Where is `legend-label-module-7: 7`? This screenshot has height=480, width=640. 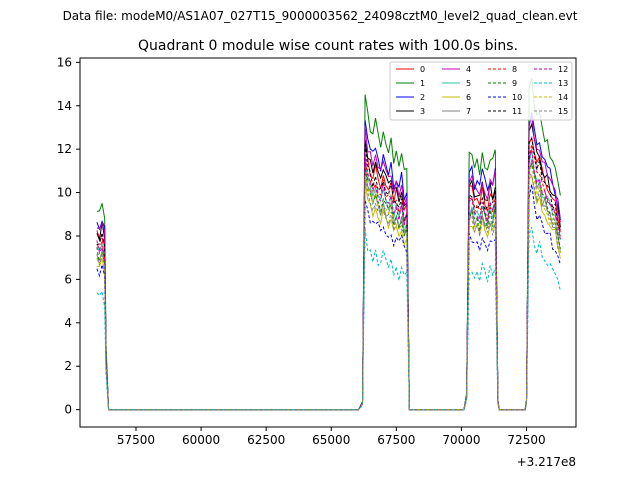 legend-label-module-7: 7 is located at coordinates (468, 111).